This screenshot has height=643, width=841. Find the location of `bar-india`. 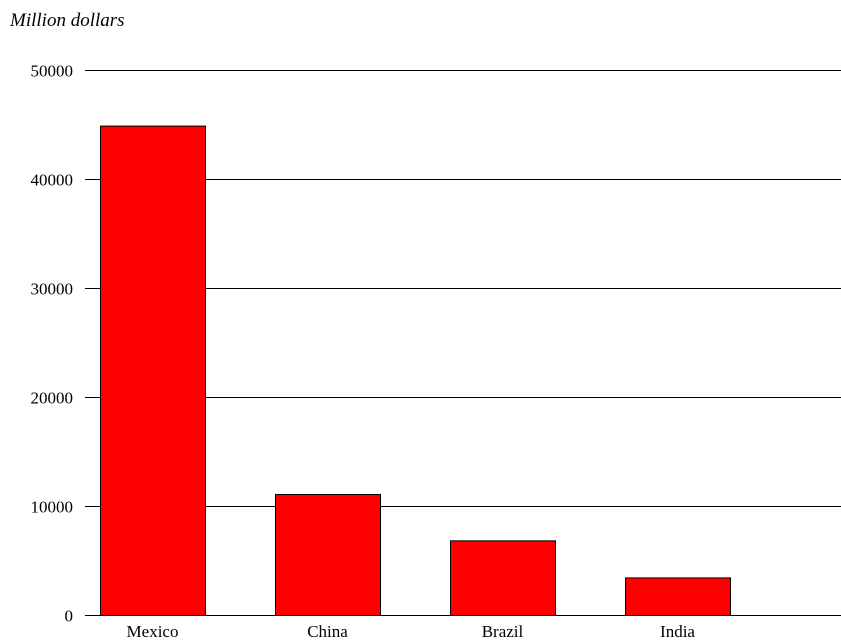

bar-india is located at coordinates (678, 597).